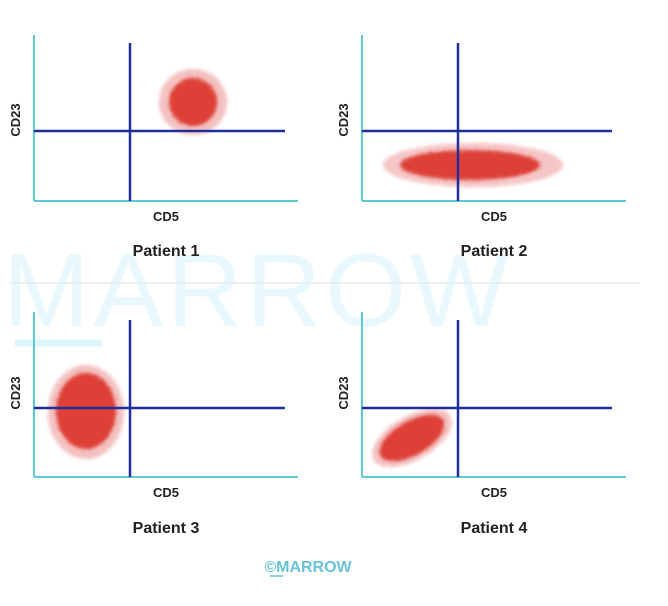  I want to click on panel-title: Patient 2, so click(494, 251).